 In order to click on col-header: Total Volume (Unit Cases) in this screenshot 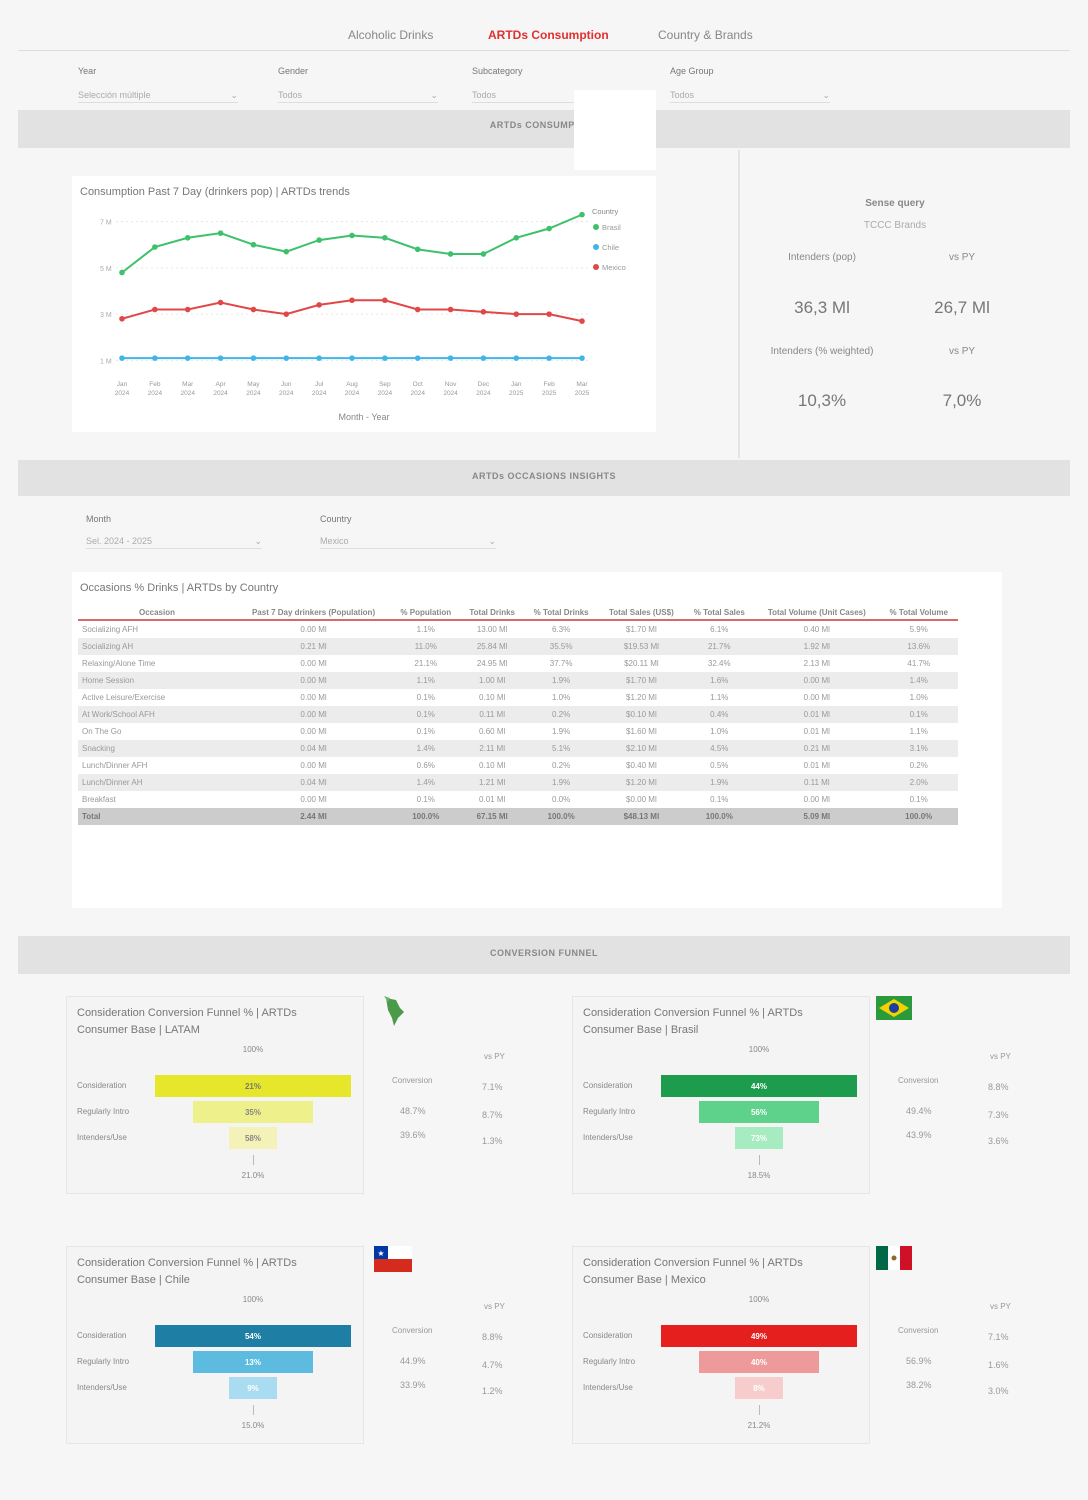, I will do `click(817, 613)`.